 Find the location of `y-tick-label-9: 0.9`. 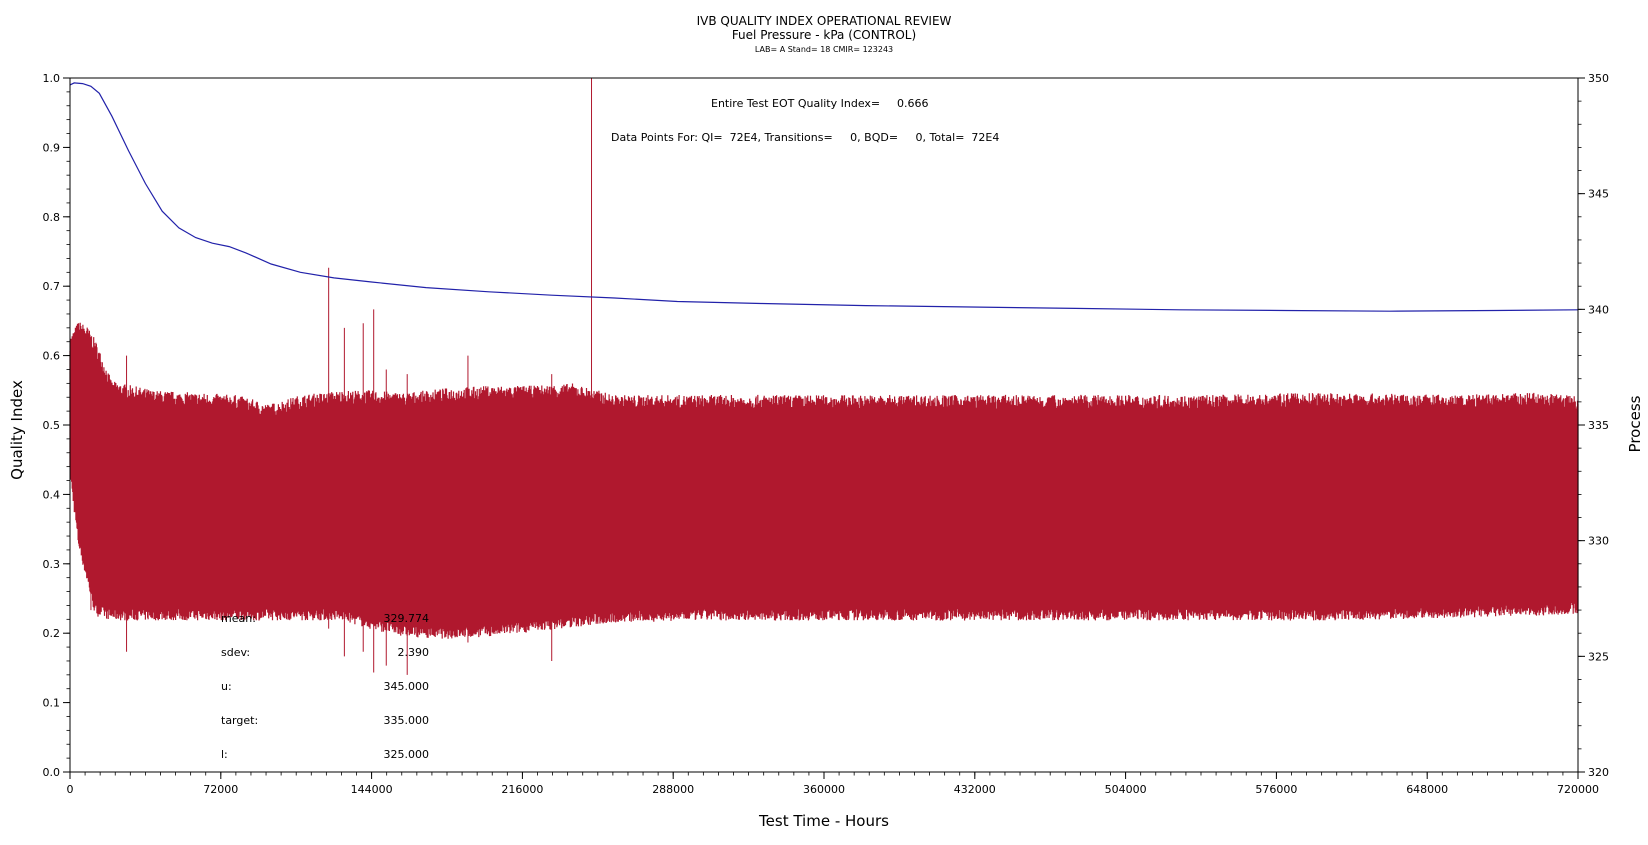

y-tick-label-9: 0.9 is located at coordinates (52, 147).